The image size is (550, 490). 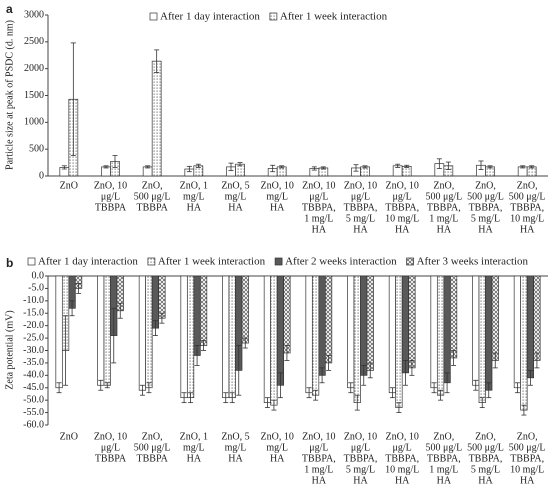 I want to click on y-axis-title: Zeta potential (mV), so click(x=9, y=349).